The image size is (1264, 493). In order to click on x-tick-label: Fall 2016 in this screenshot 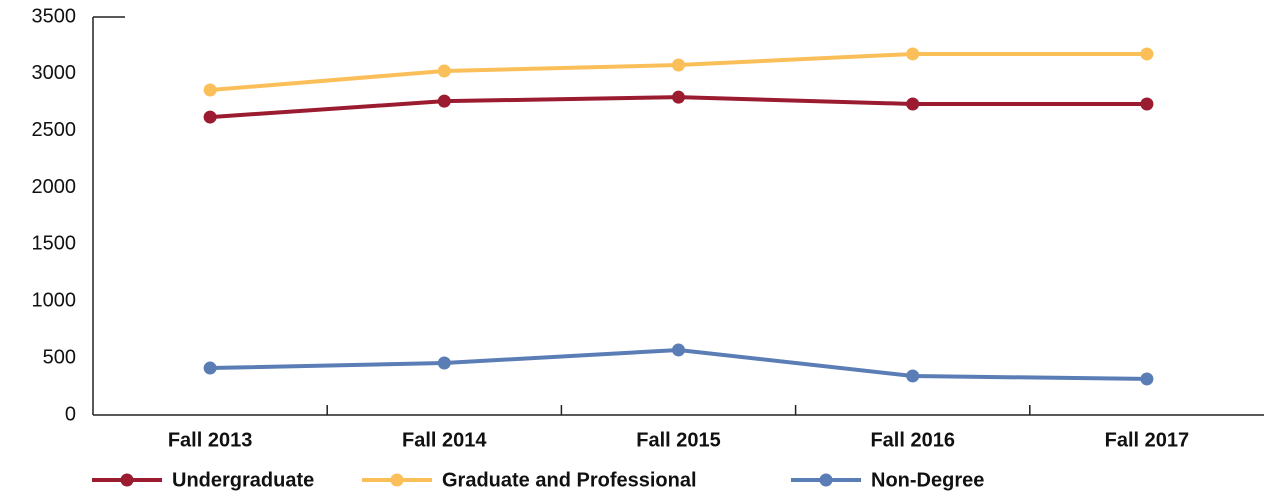, I will do `click(912, 440)`.